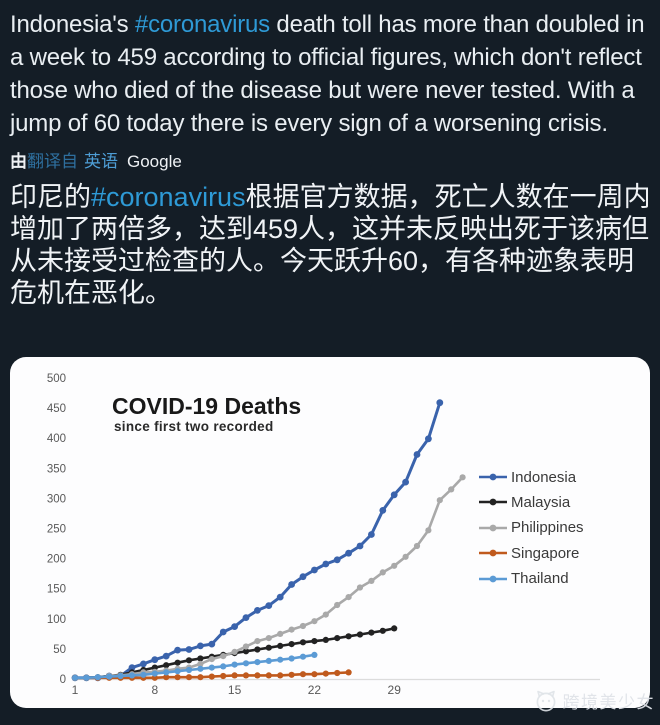 The image size is (660, 725). I want to click on x-tick-label: 22, so click(315, 690).